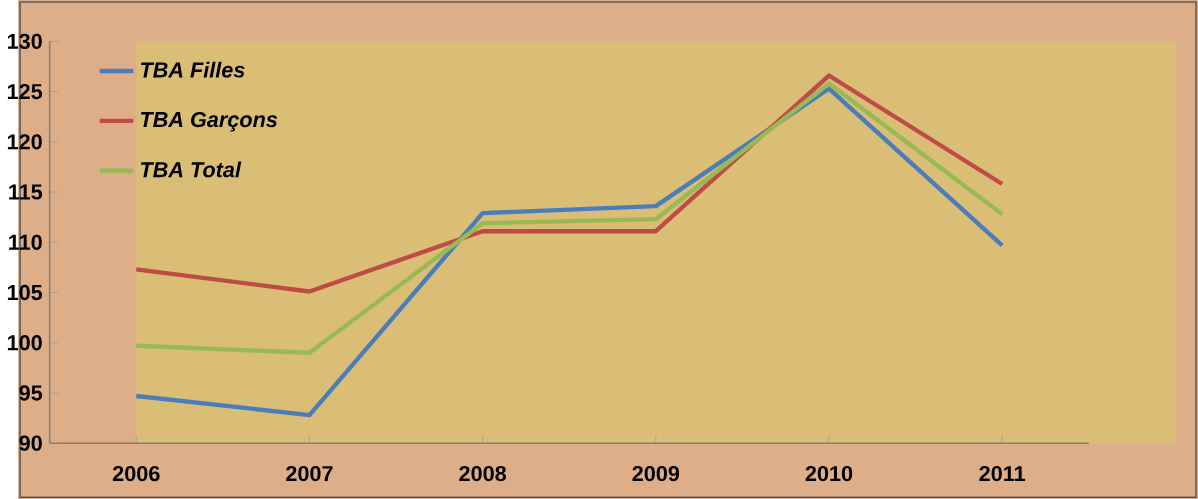 The width and height of the screenshot is (1198, 499). Describe the element at coordinates (24, 142) in the screenshot. I see `y-tick-label: 120` at that location.